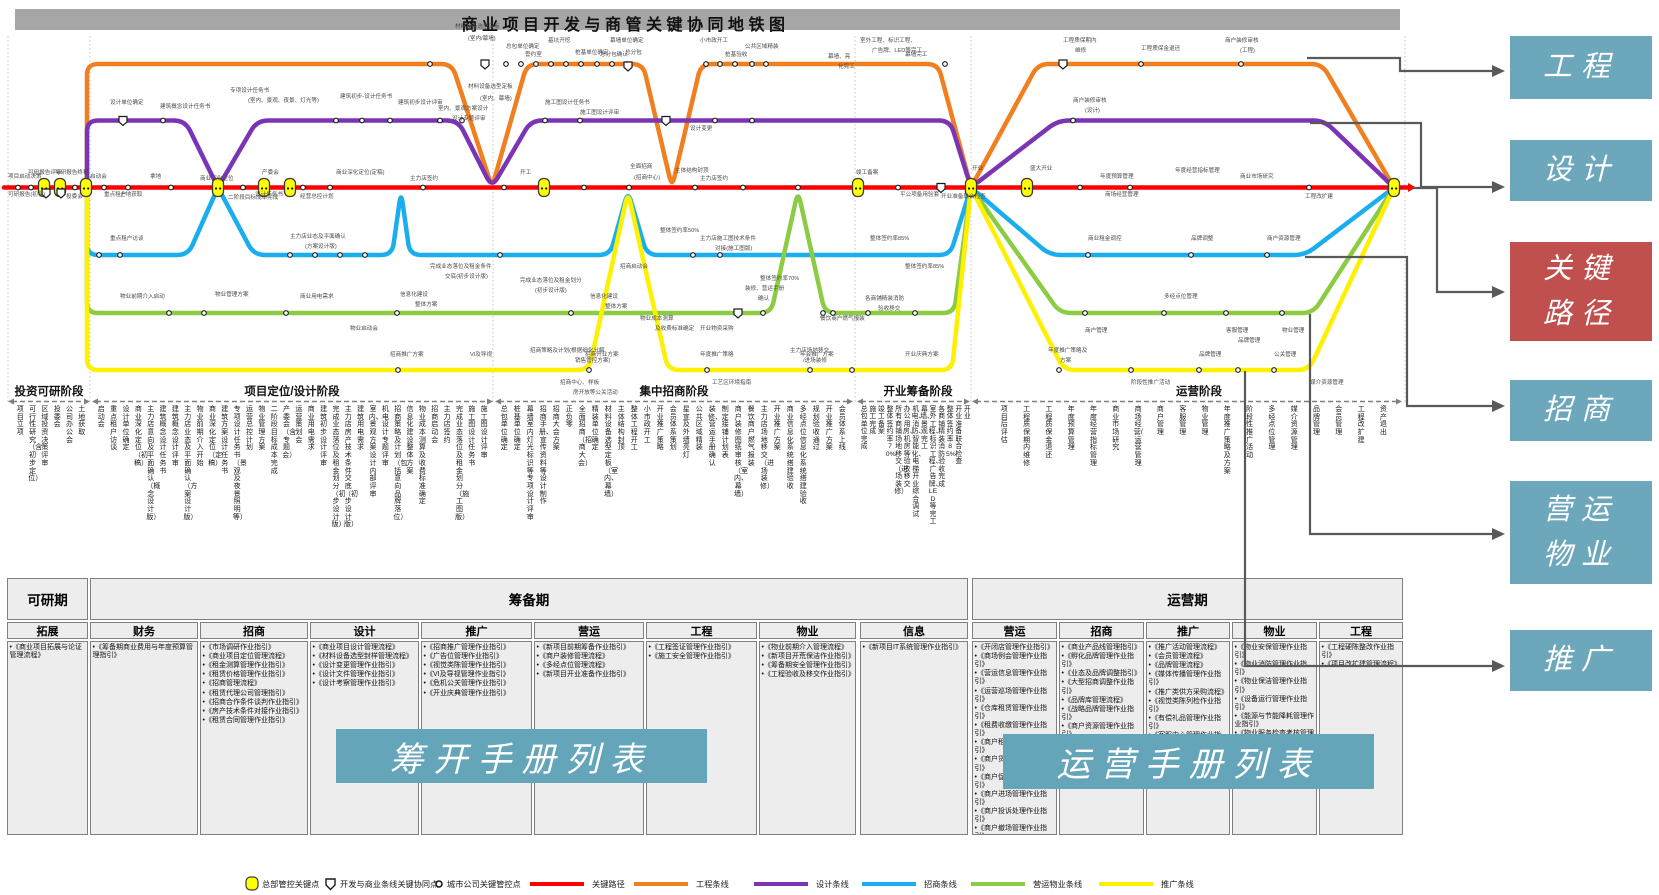  I want to click on svg-text: 投资可研阶段, so click(49, 391).